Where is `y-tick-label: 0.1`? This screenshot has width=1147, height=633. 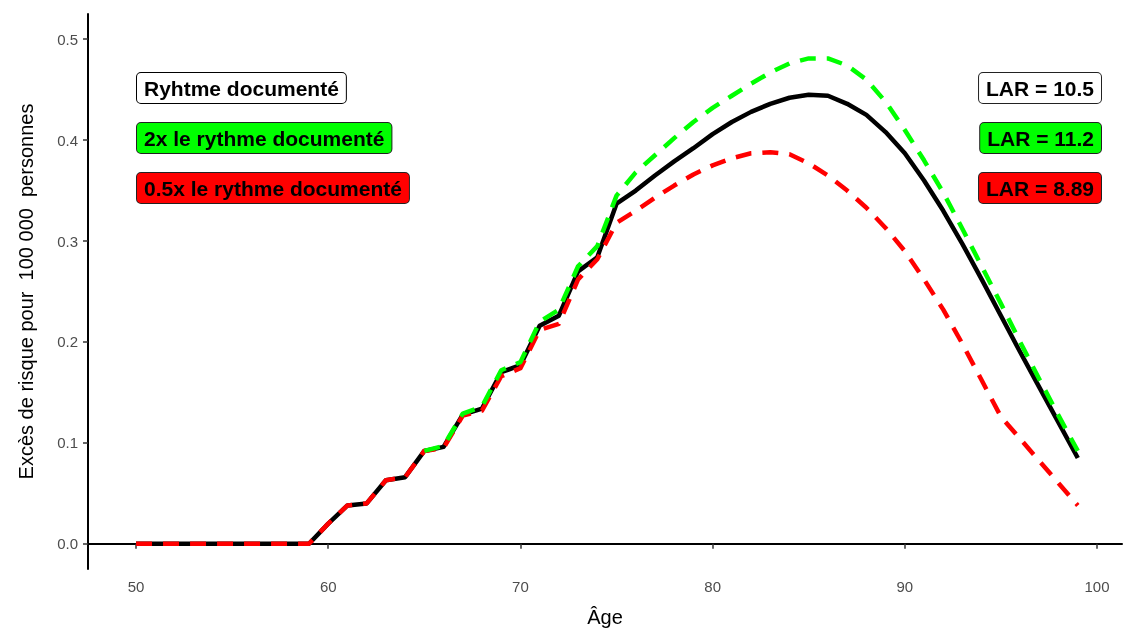 y-tick-label: 0.1 is located at coordinates (67, 443).